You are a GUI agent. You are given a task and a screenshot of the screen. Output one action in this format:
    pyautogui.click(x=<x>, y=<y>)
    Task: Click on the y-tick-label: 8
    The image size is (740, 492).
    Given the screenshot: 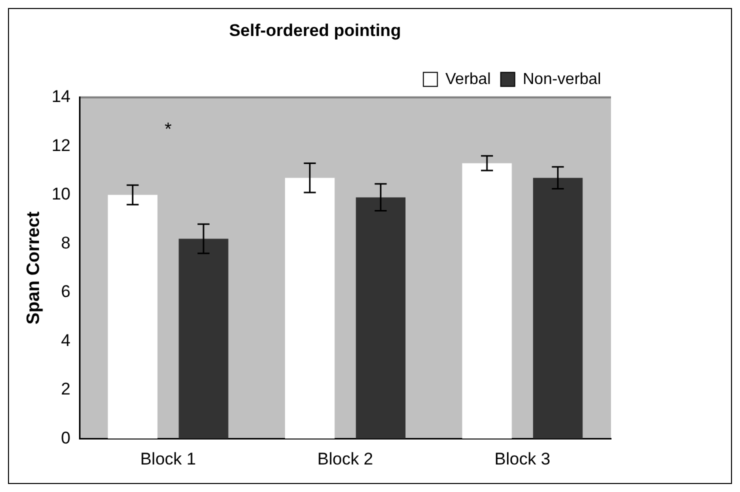 What is the action you would take?
    pyautogui.click(x=66, y=242)
    